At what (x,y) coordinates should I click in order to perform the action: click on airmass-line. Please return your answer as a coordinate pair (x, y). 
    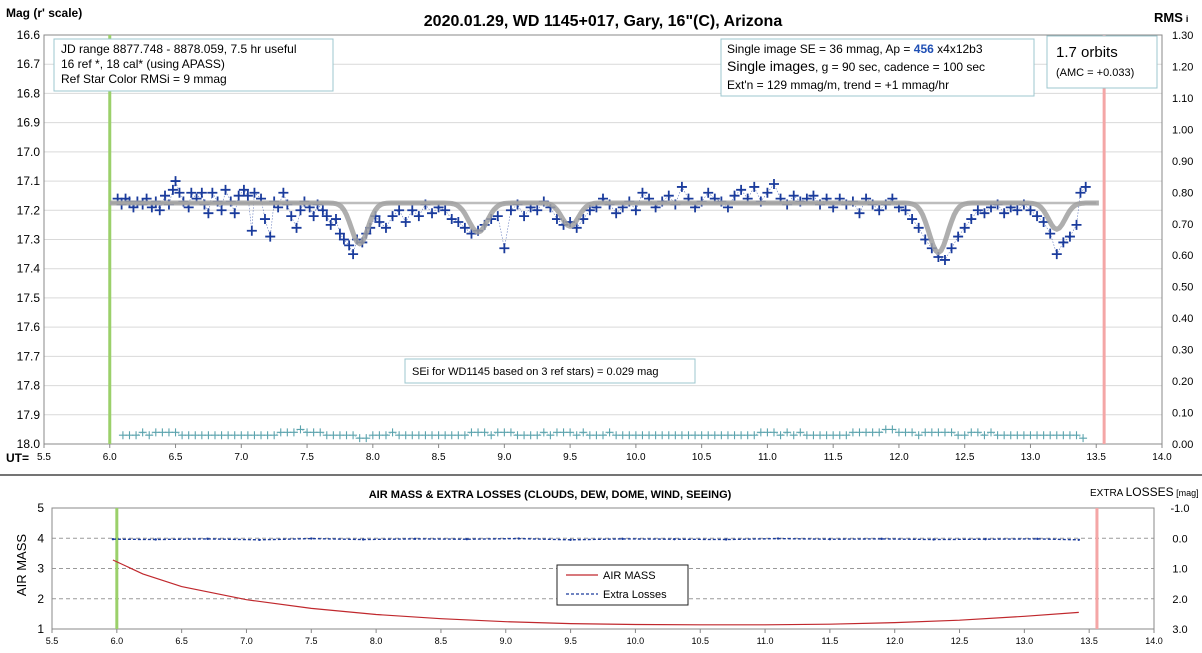
    Looking at the image, I should click on (595, 592).